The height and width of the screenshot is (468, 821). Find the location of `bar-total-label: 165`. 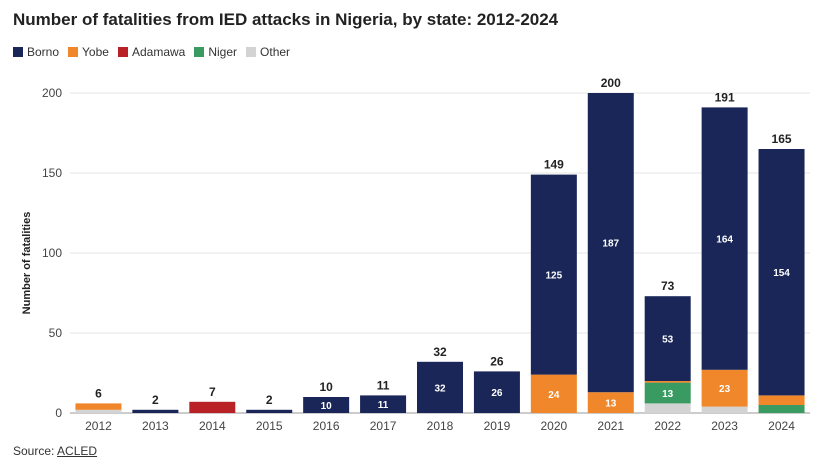

bar-total-label: 165 is located at coordinates (782, 139).